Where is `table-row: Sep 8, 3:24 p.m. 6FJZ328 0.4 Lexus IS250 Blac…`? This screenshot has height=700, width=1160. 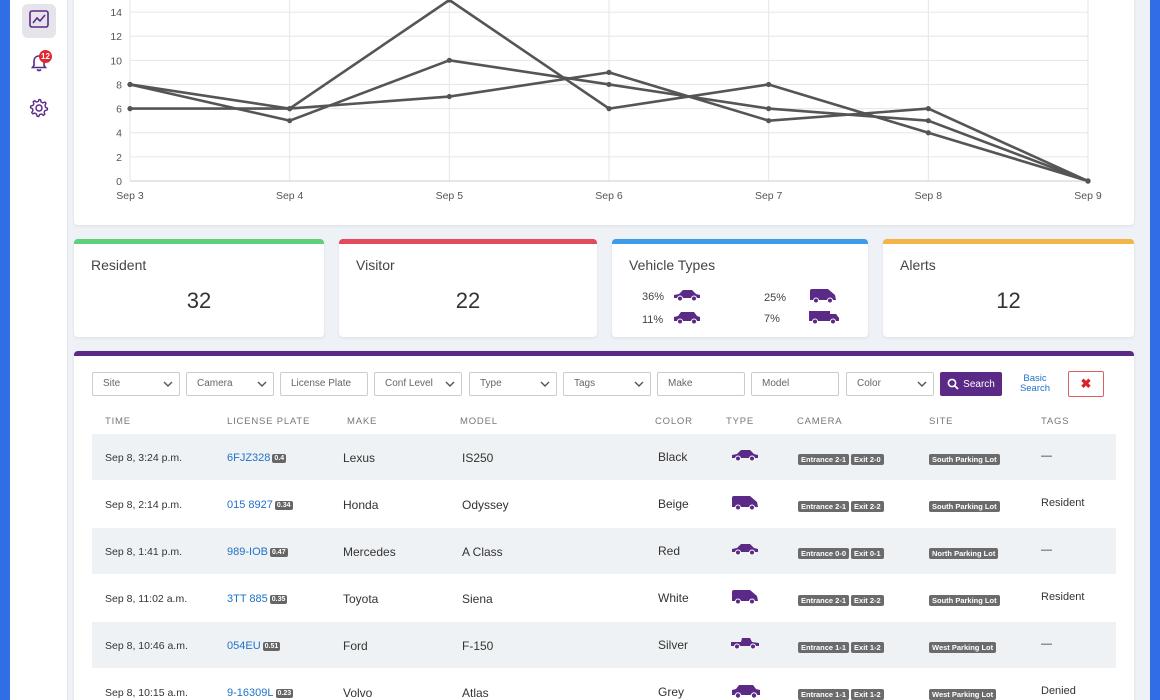 table-row: Sep 8, 3:24 p.m. 6FJZ328 0.4 Lexus IS250 Blac… is located at coordinates (604, 457).